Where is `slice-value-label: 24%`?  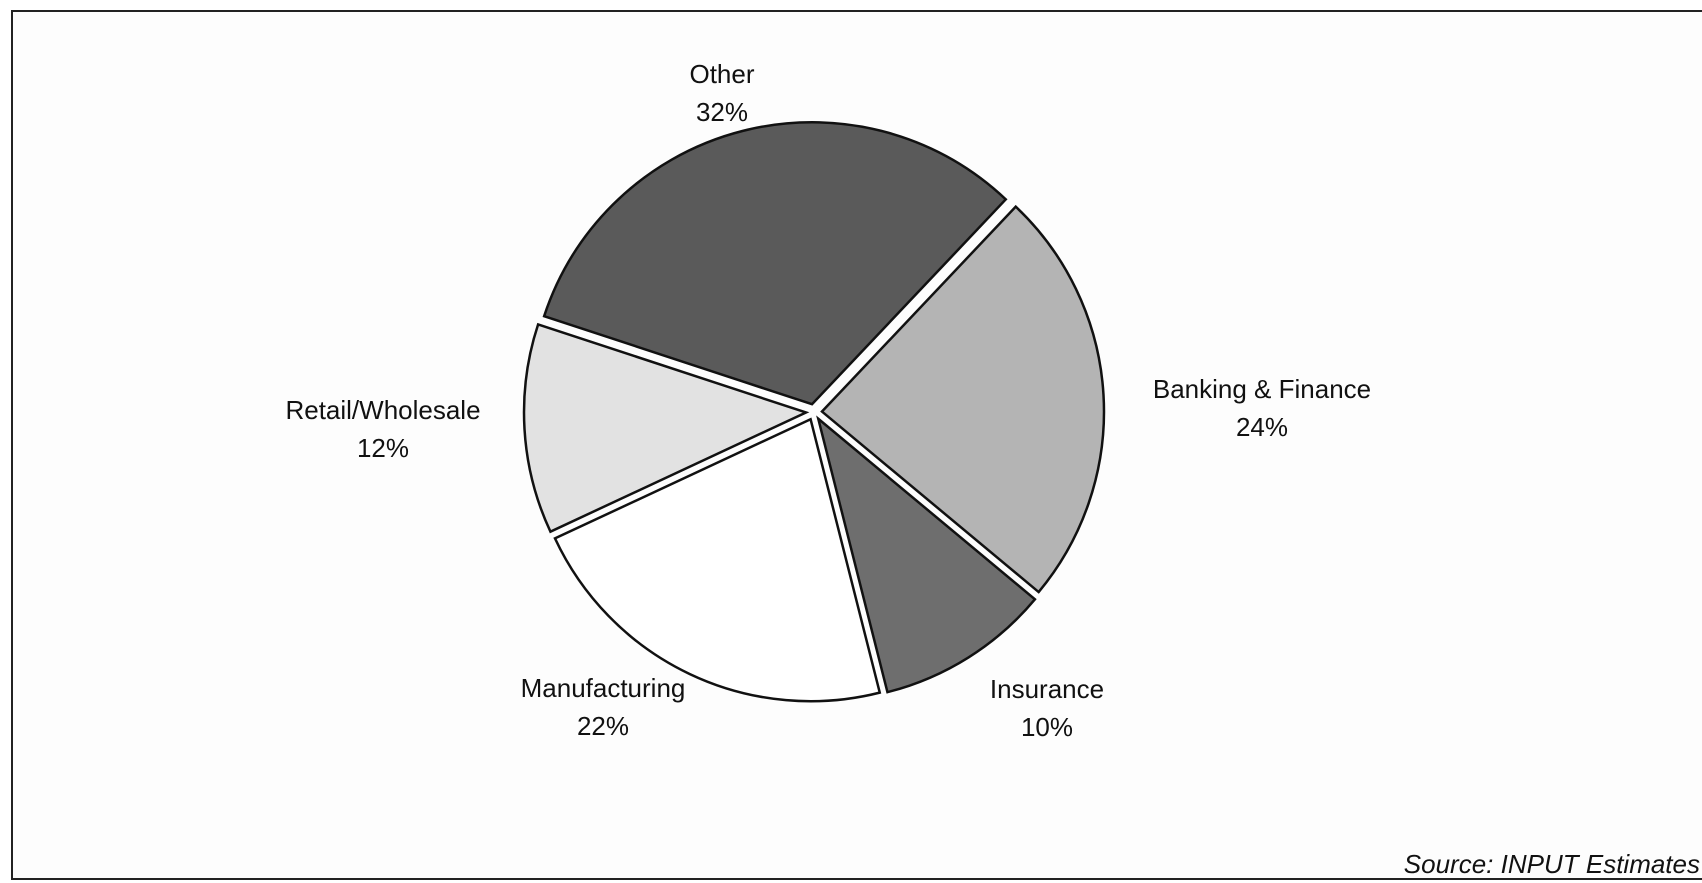 slice-value-label: 24% is located at coordinates (1262, 427).